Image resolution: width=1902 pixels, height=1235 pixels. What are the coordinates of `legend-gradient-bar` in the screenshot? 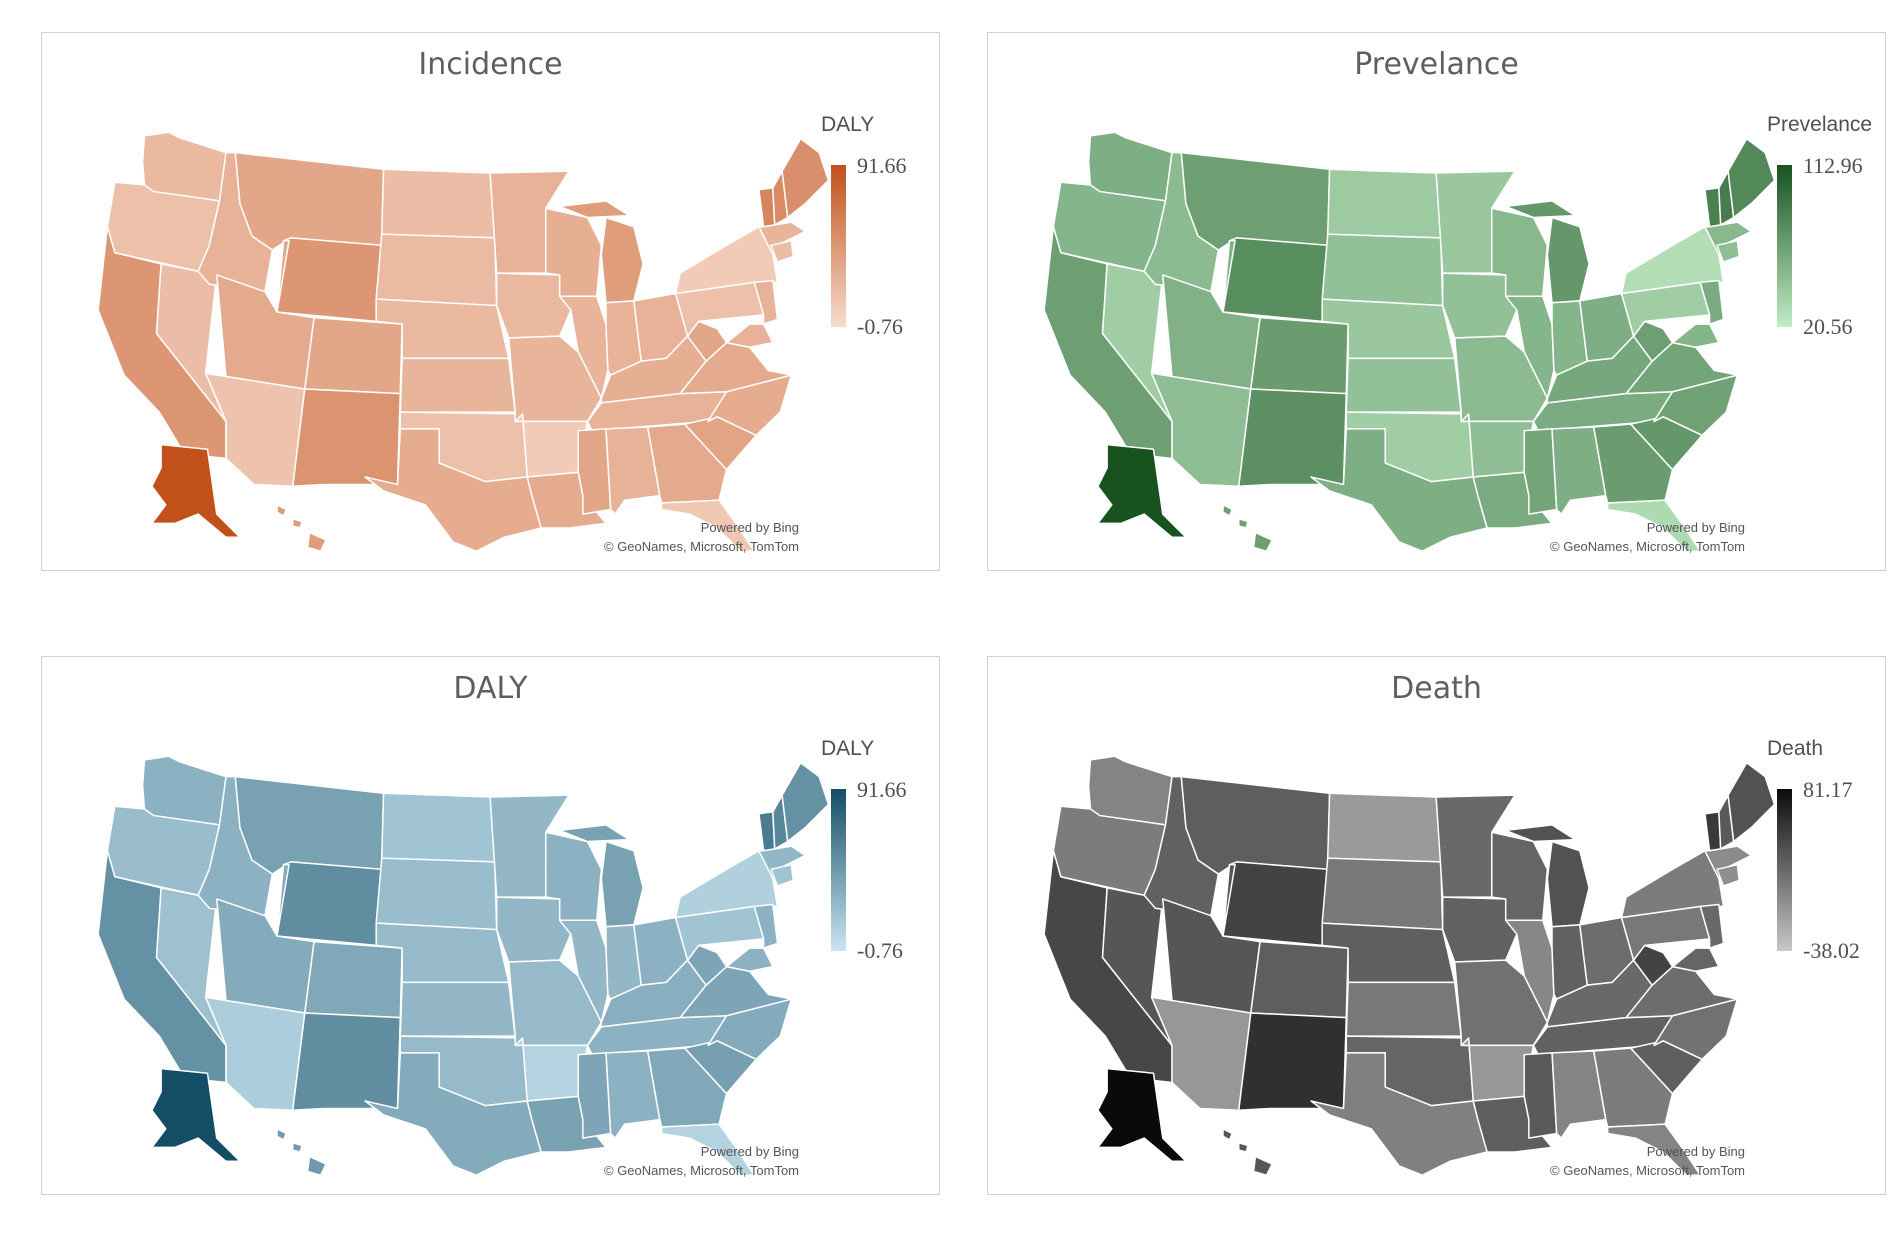 It's located at (1784, 246).